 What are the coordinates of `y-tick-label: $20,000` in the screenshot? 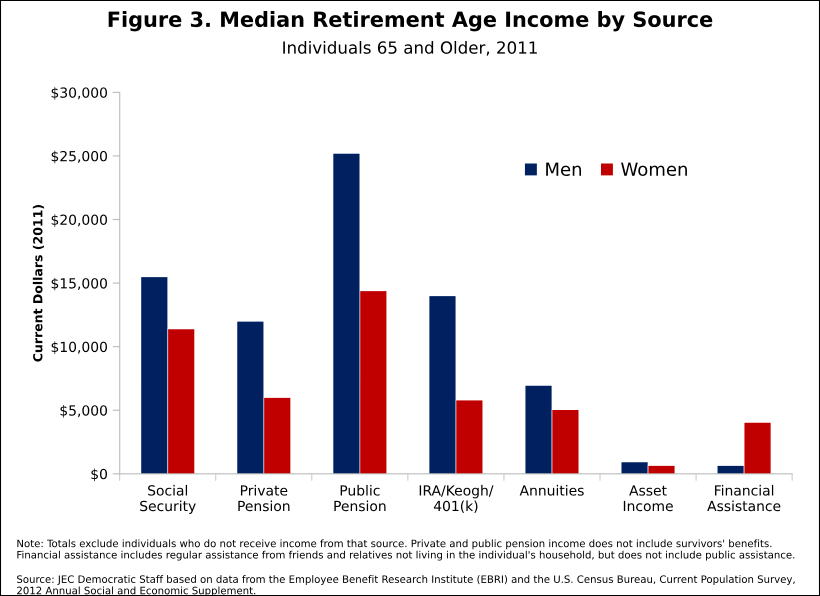 It's located at (79, 220).